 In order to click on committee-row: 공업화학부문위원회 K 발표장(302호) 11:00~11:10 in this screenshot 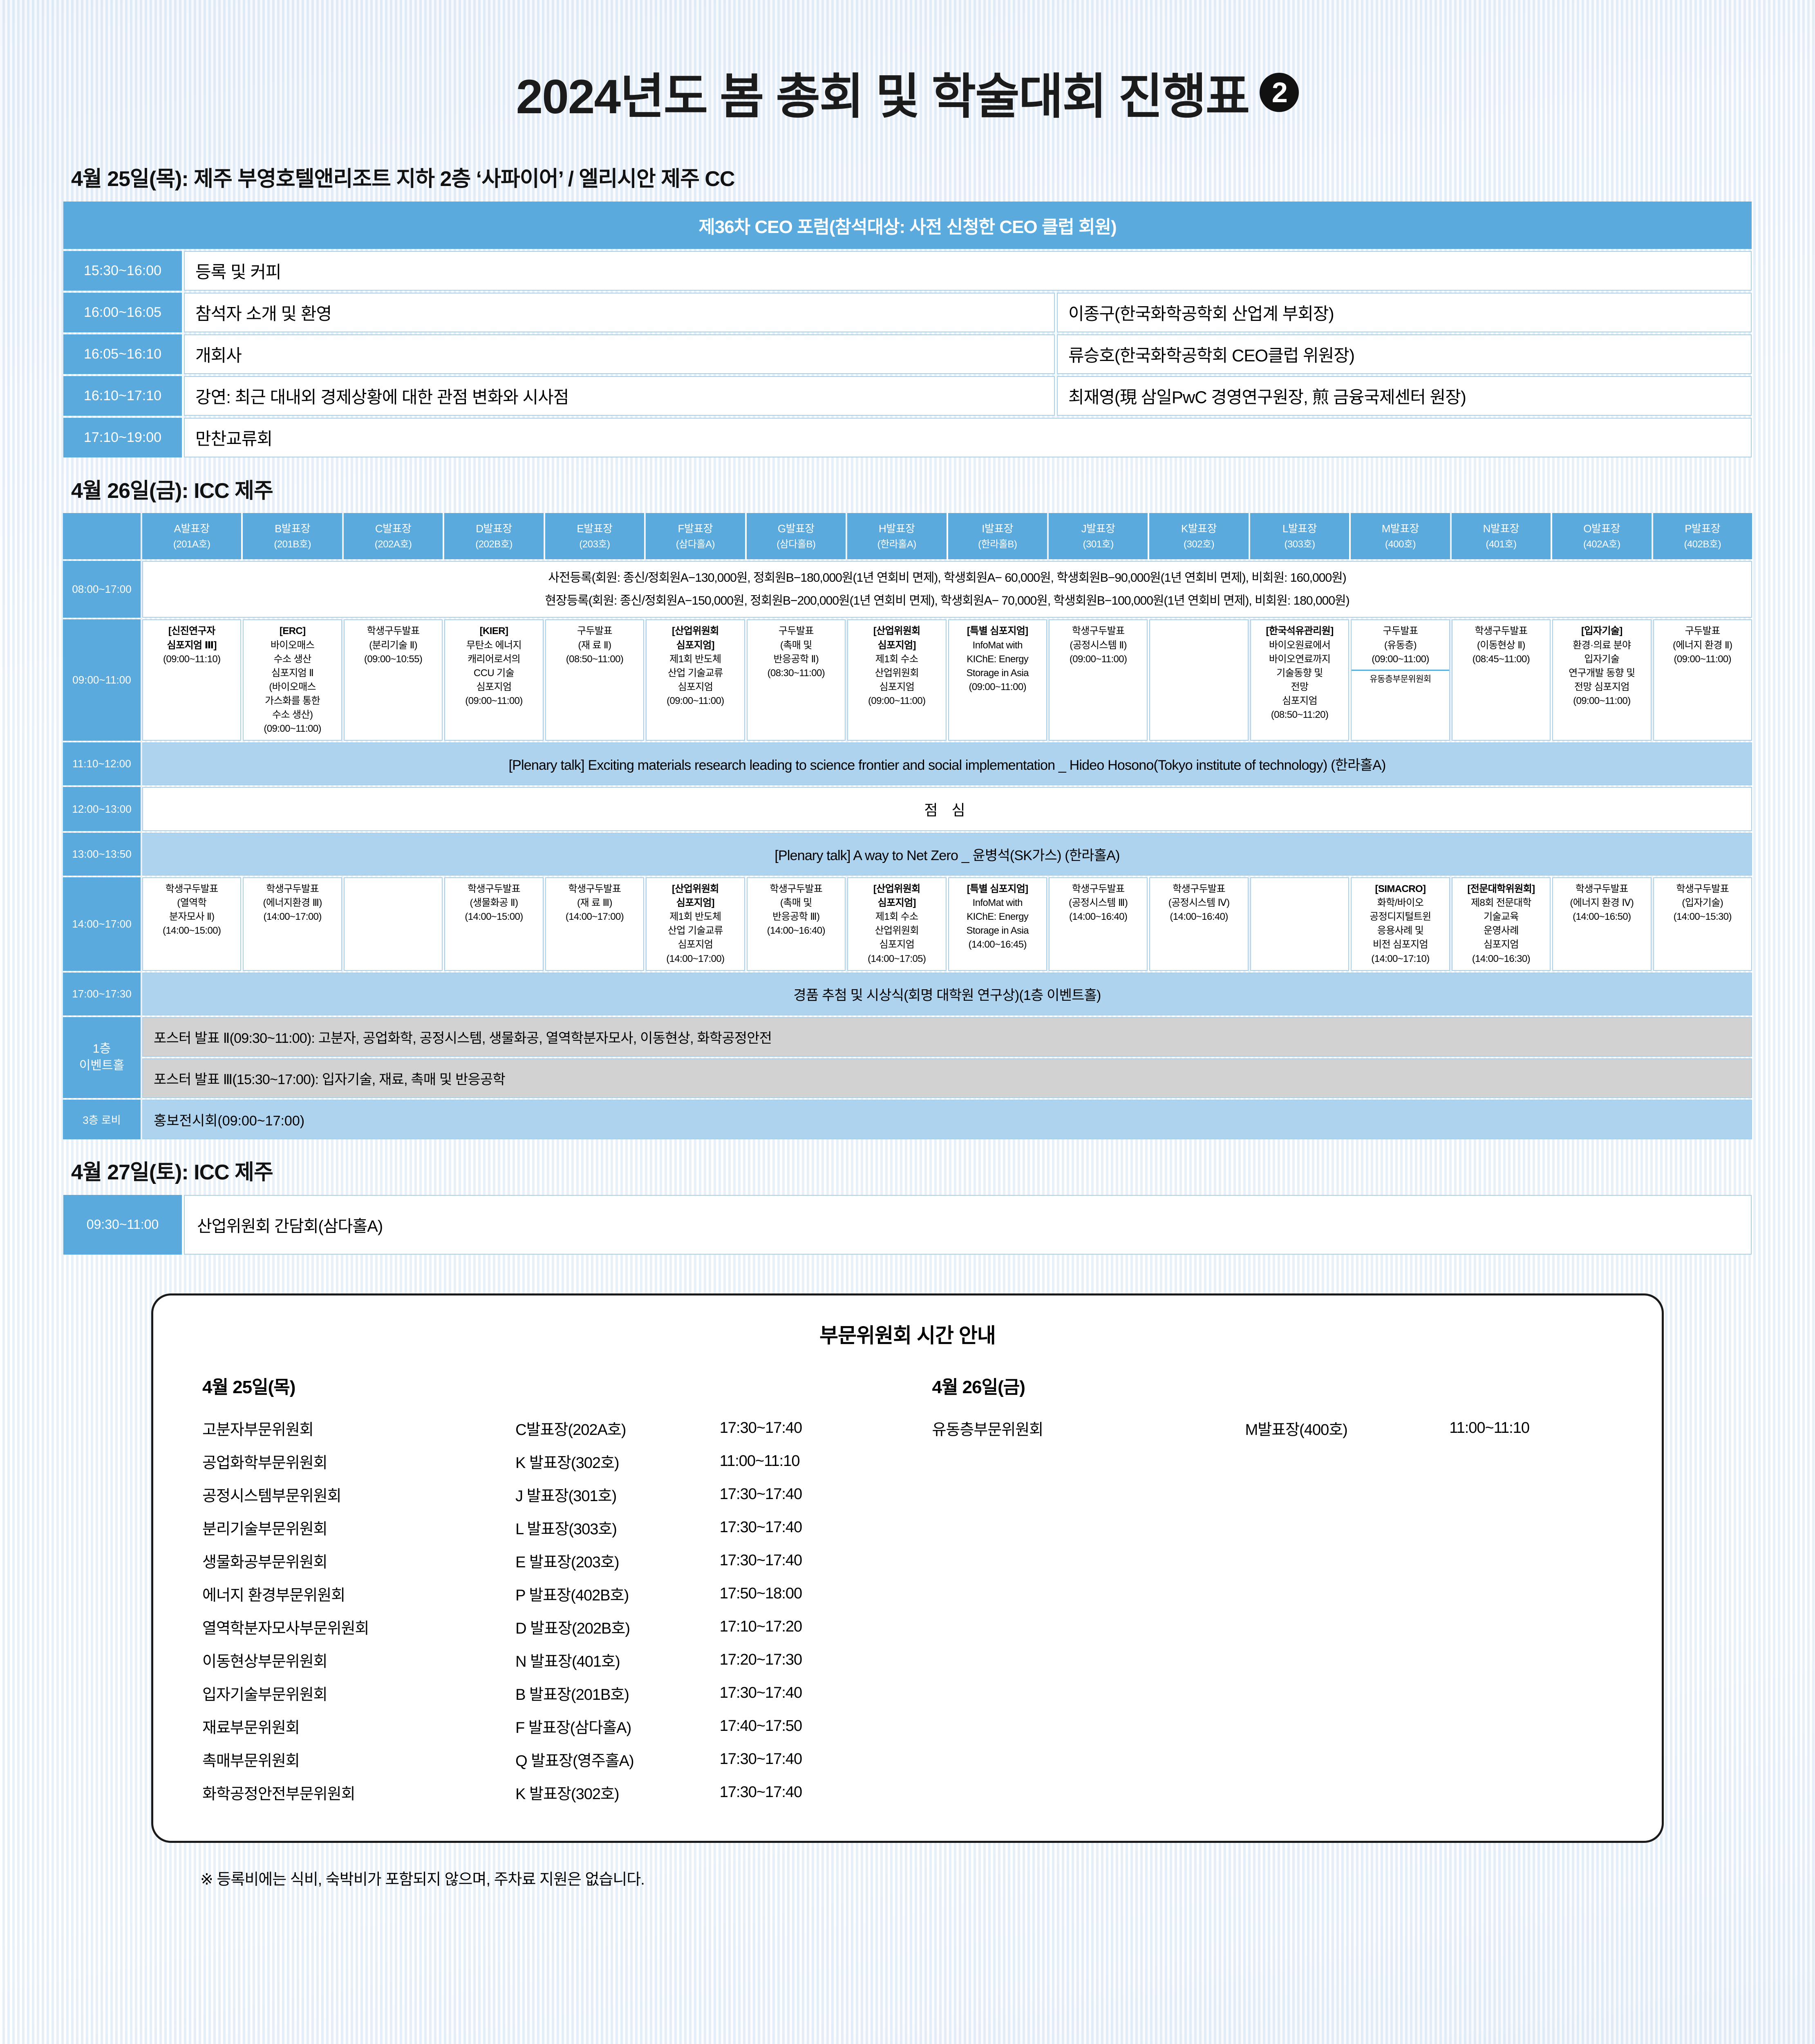, I will do `click(542, 1462)`.